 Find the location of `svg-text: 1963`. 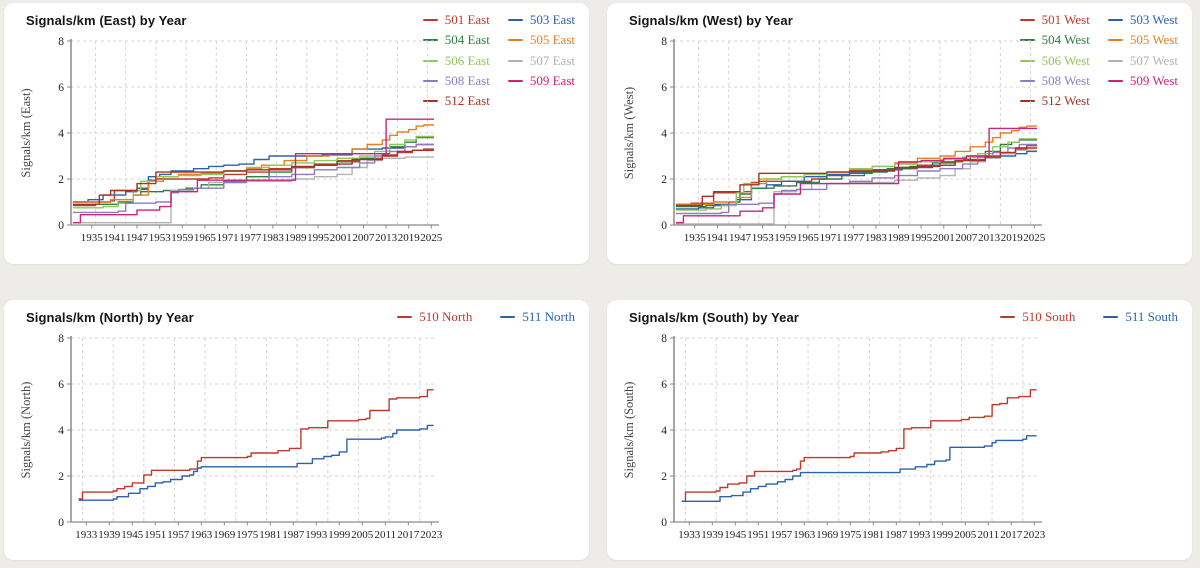

svg-text: 1963 is located at coordinates (201, 535).